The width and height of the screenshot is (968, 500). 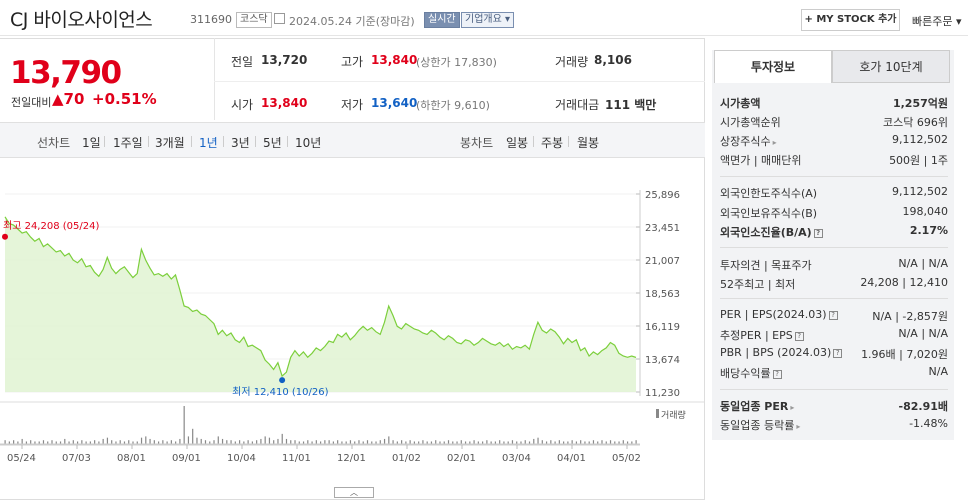 I want to click on est-per-label: 추정PER | EPS?, so click(x=762, y=335).